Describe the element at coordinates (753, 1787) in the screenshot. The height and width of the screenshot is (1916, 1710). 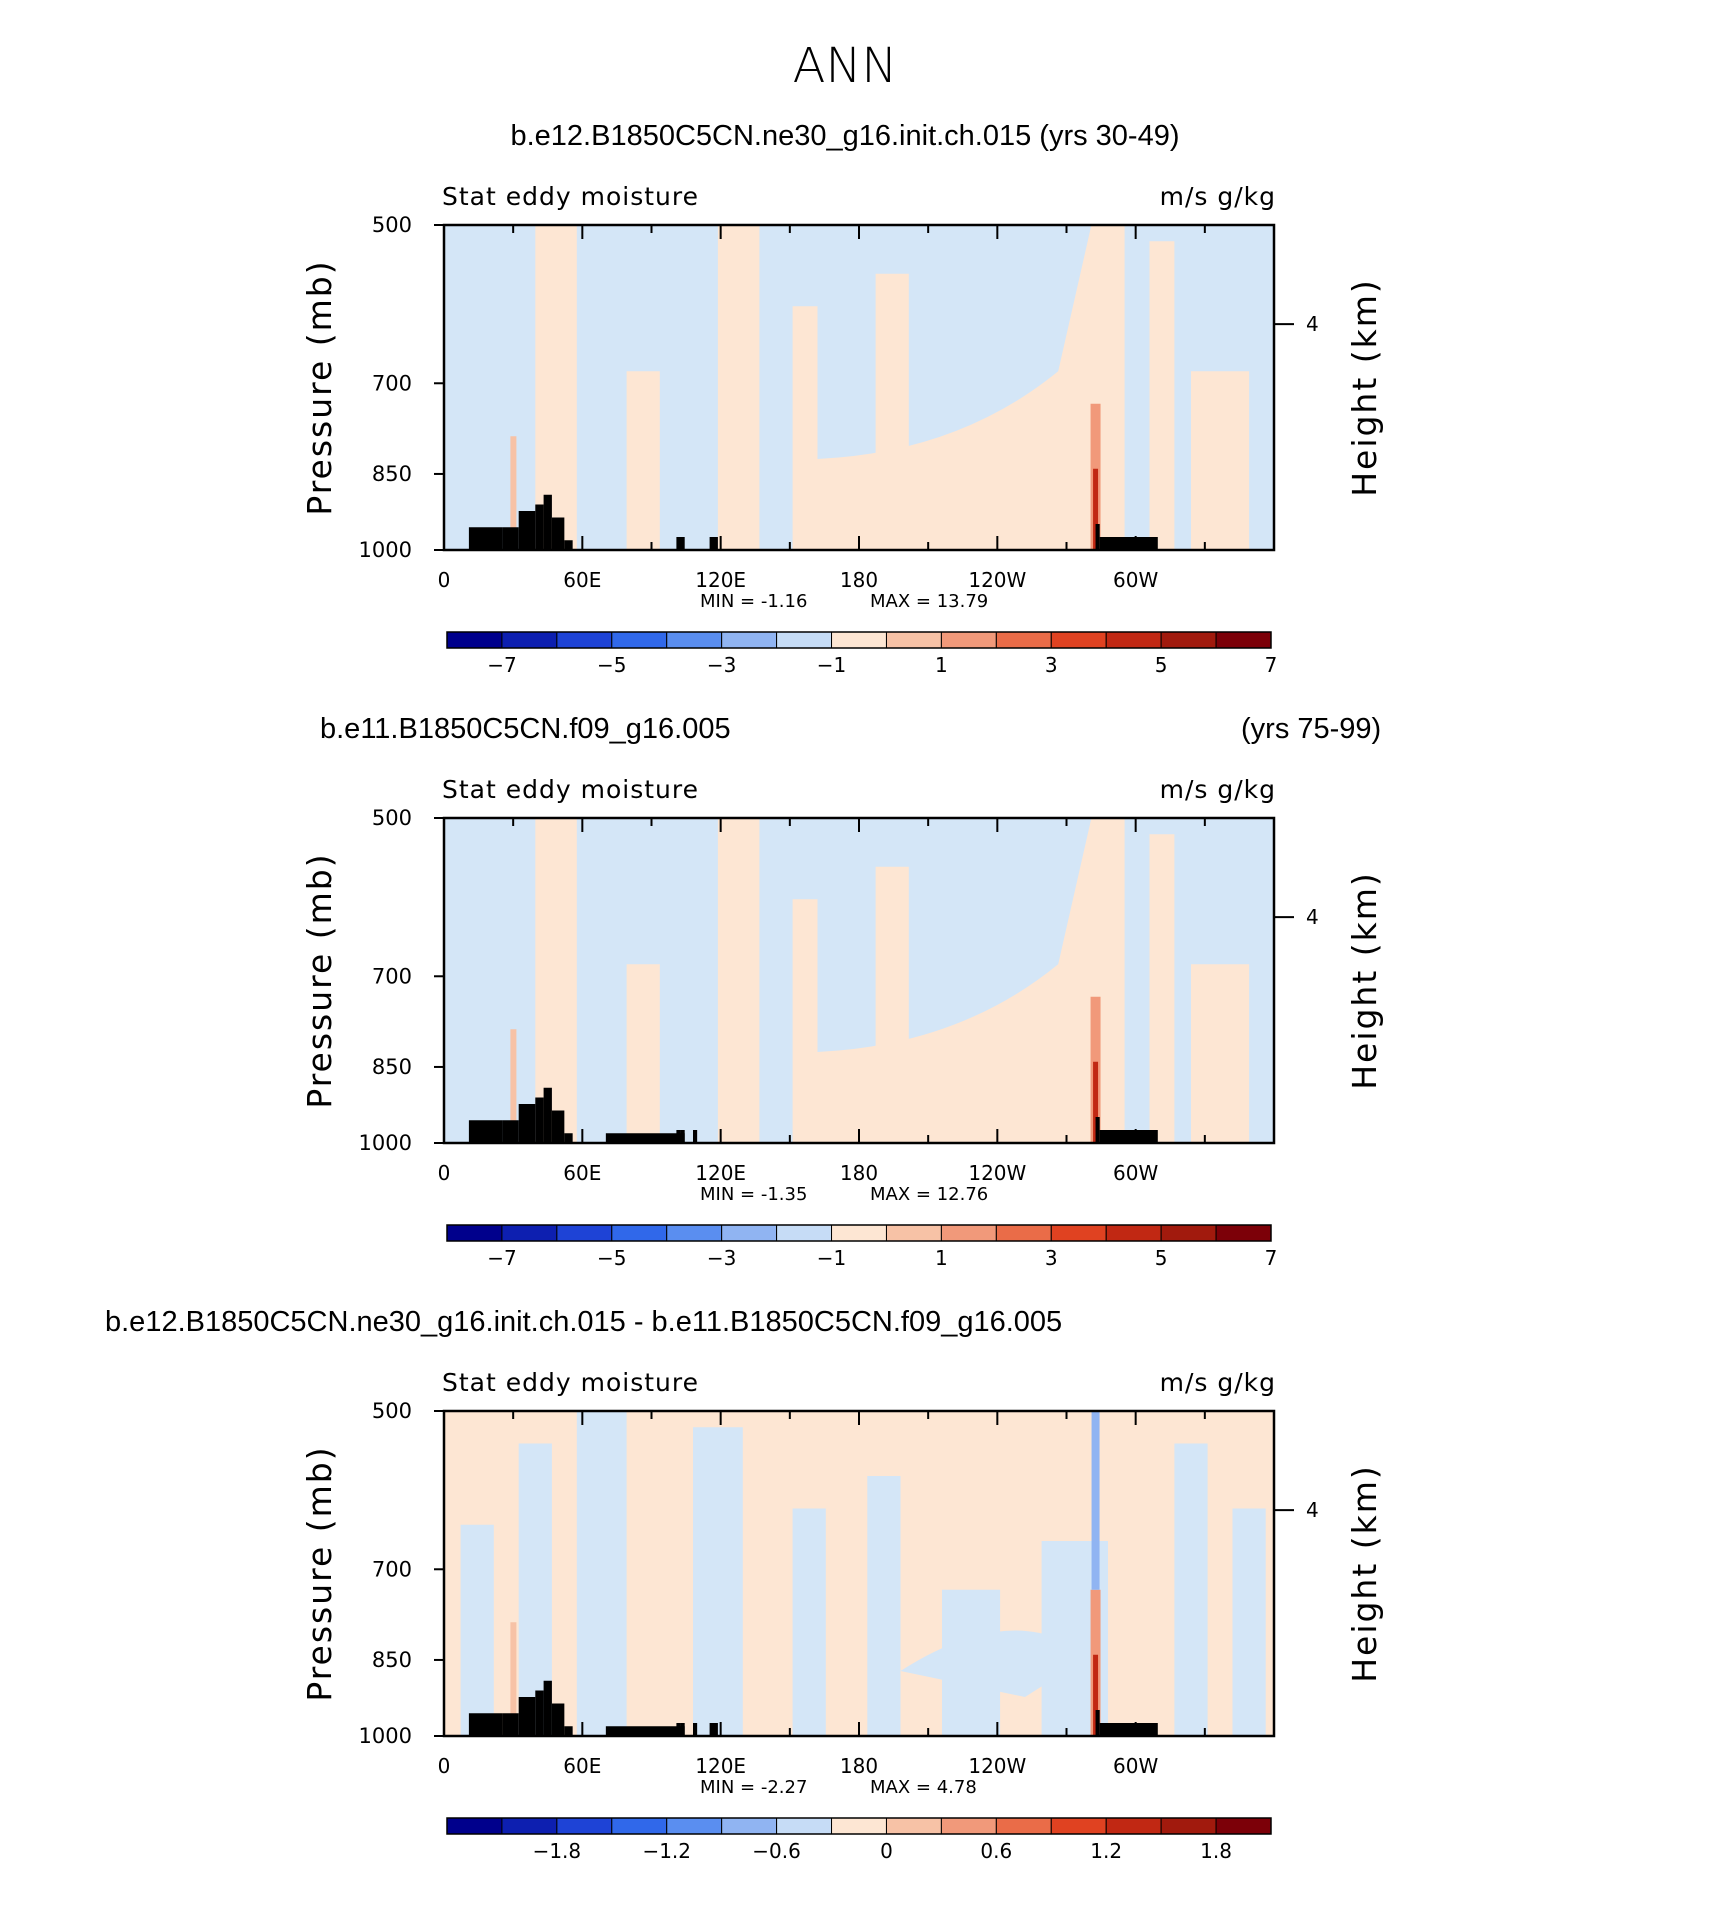
I see `min-stat: MIN = -2.27` at that location.